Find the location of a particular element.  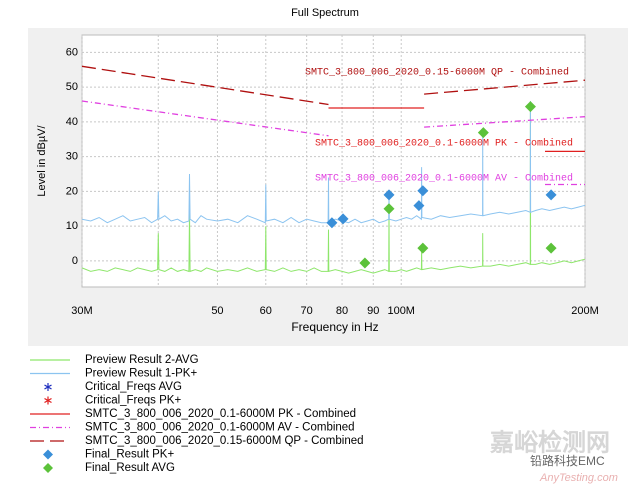

x-tick-label: 30M is located at coordinates (81, 311).